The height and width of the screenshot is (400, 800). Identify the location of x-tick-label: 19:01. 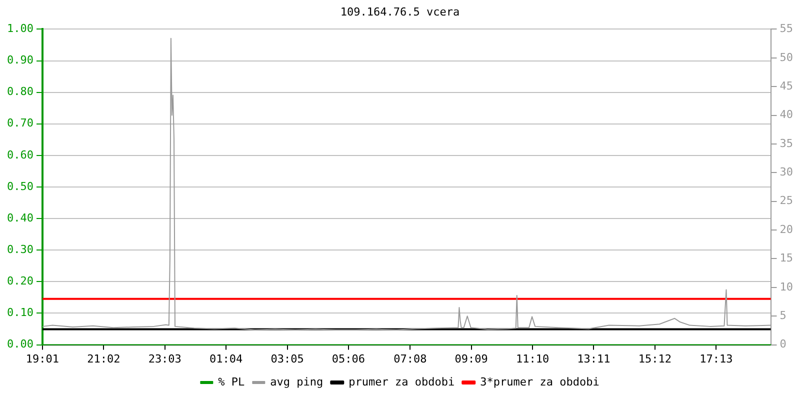
(43, 359).